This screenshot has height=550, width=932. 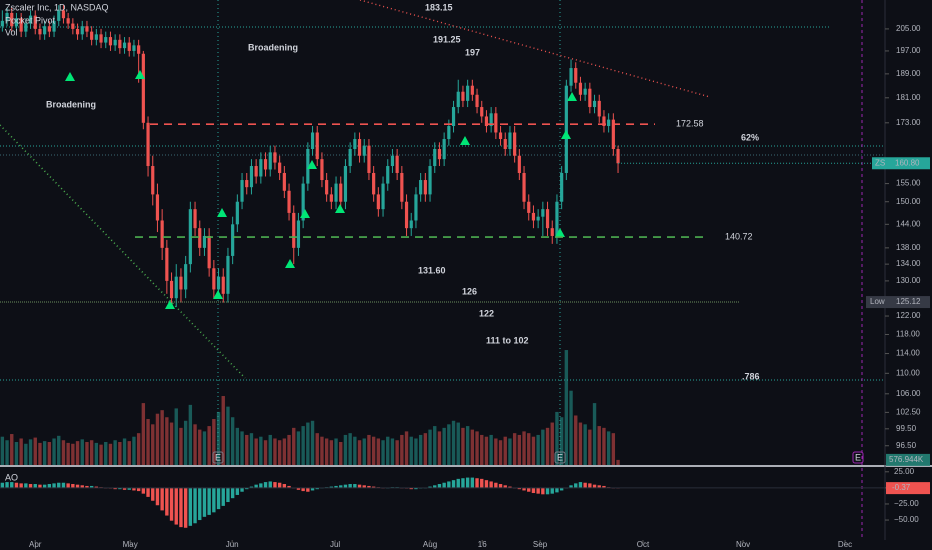 What do you see at coordinates (469, 291) in the screenshot?
I see `annotation: 126` at bounding box center [469, 291].